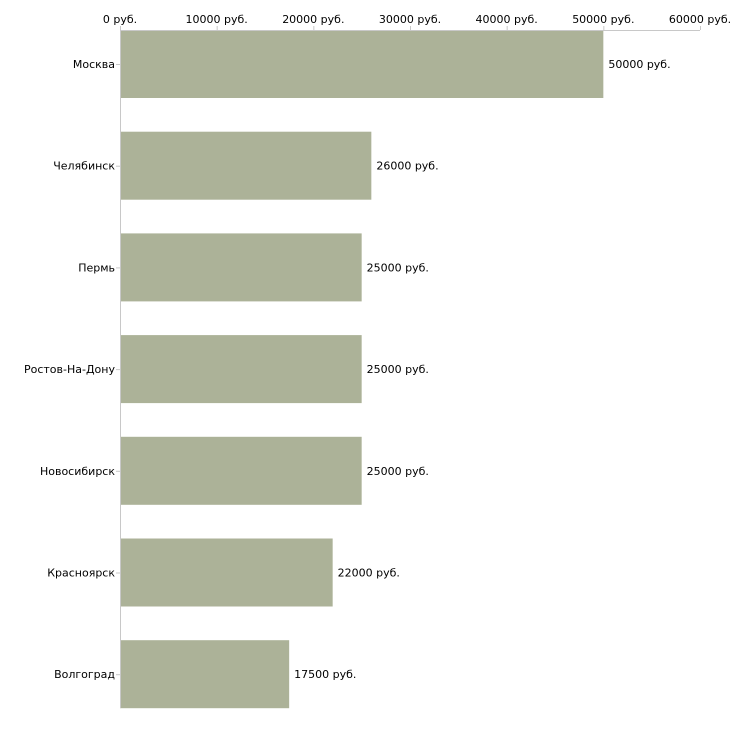 The height and width of the screenshot is (734, 730). I want to click on category-label-4: Новосибирск, so click(77, 471).